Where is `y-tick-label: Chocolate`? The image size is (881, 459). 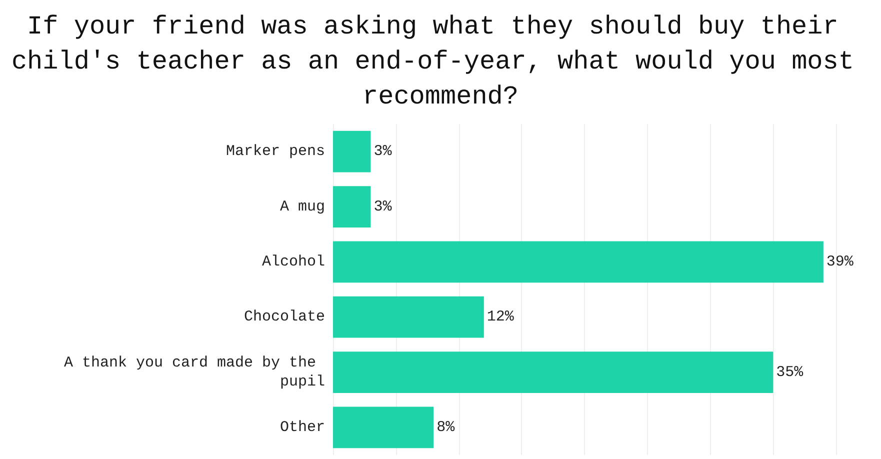
y-tick-label: Chocolate is located at coordinates (284, 317).